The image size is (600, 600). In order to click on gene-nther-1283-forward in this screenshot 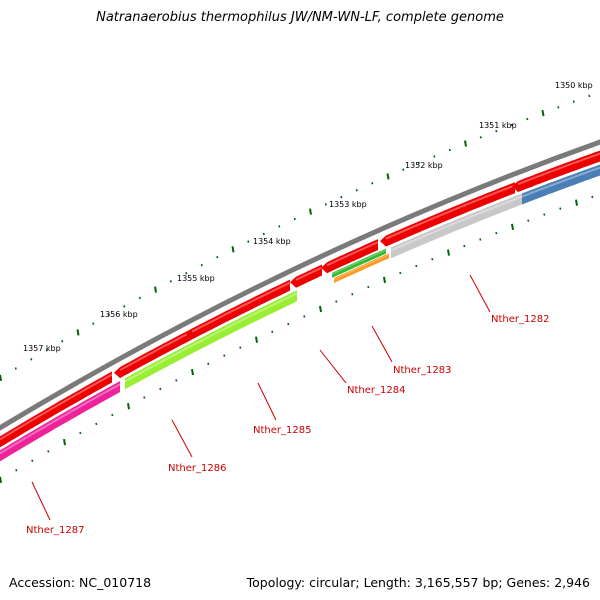, I will do `click(350, 256)`.